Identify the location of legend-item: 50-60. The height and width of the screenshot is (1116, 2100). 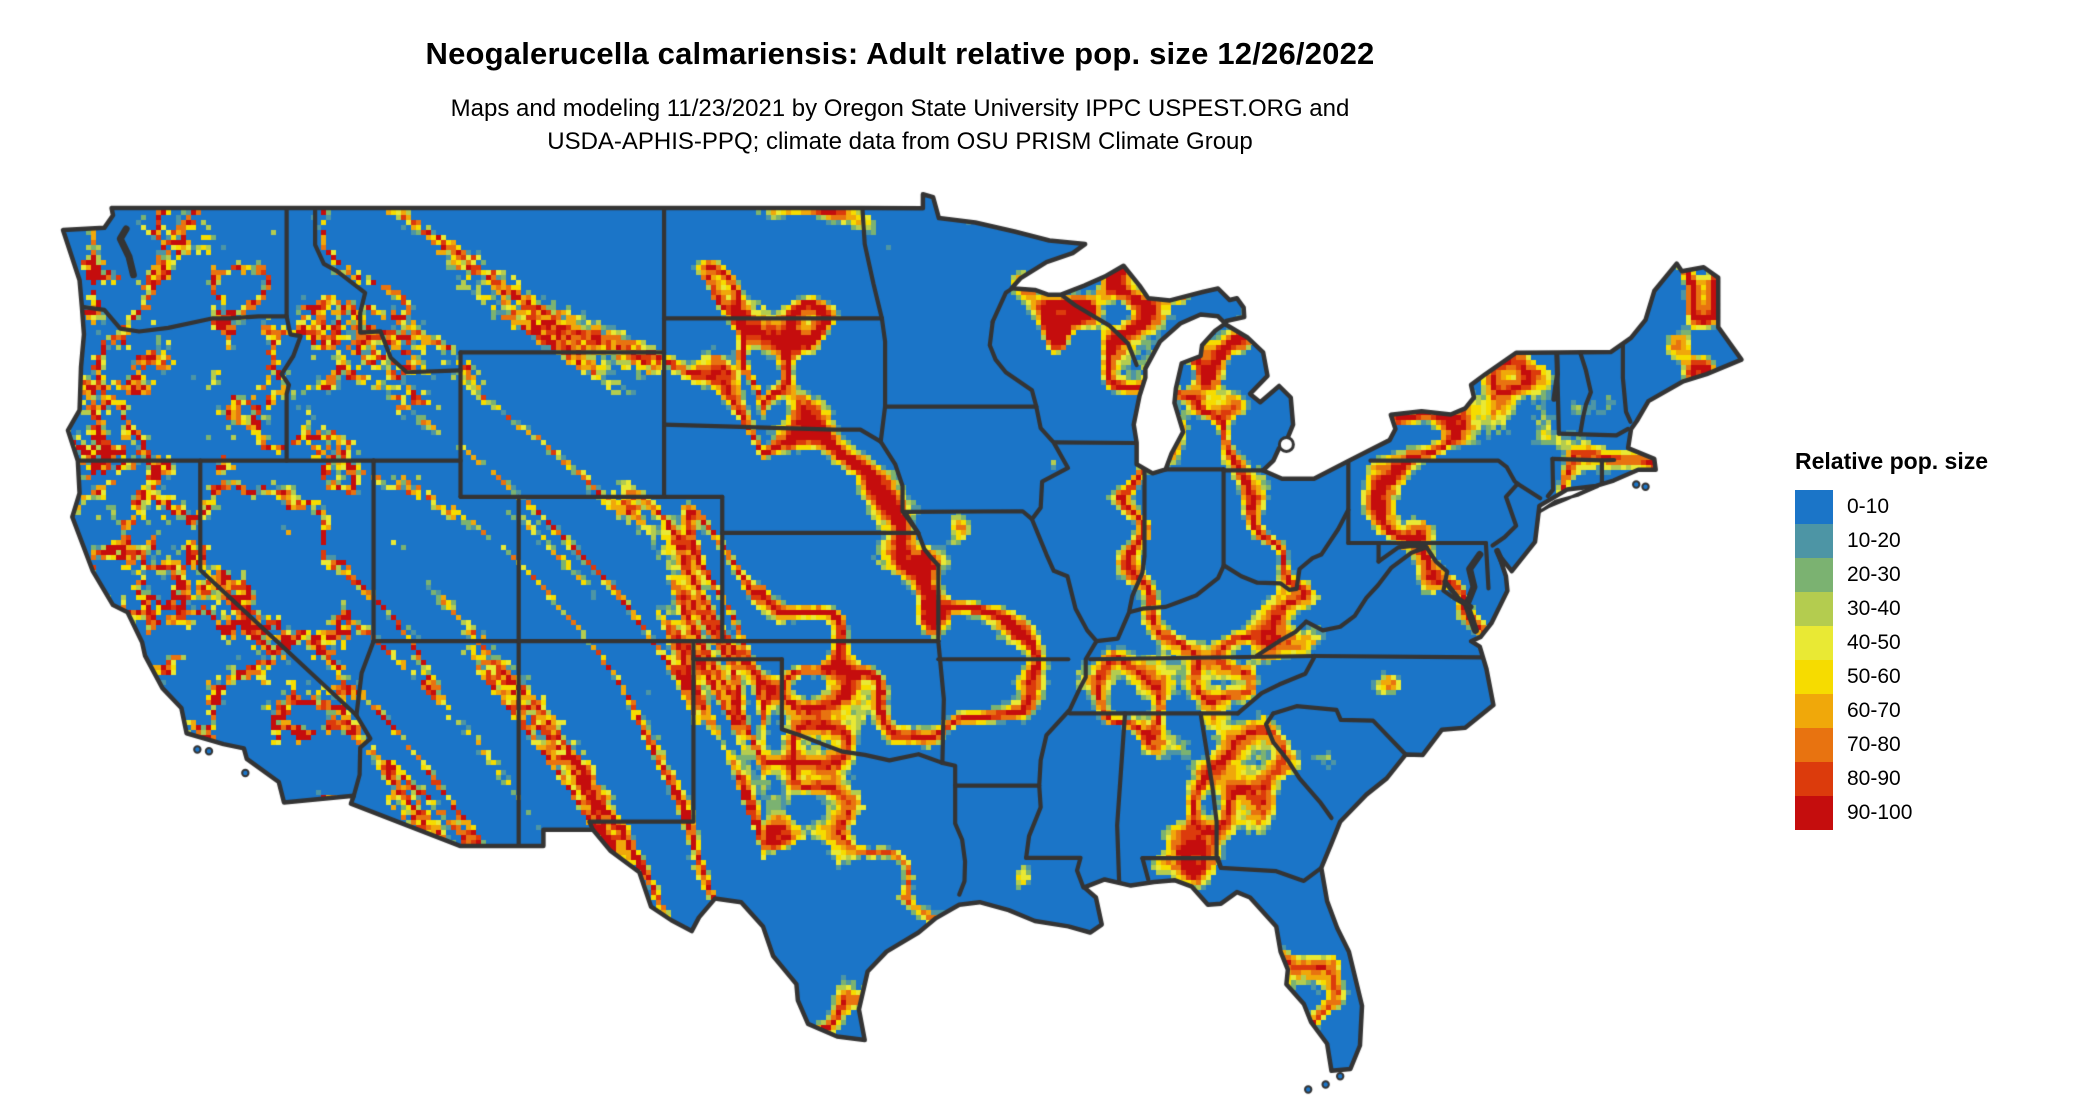
(1891, 677).